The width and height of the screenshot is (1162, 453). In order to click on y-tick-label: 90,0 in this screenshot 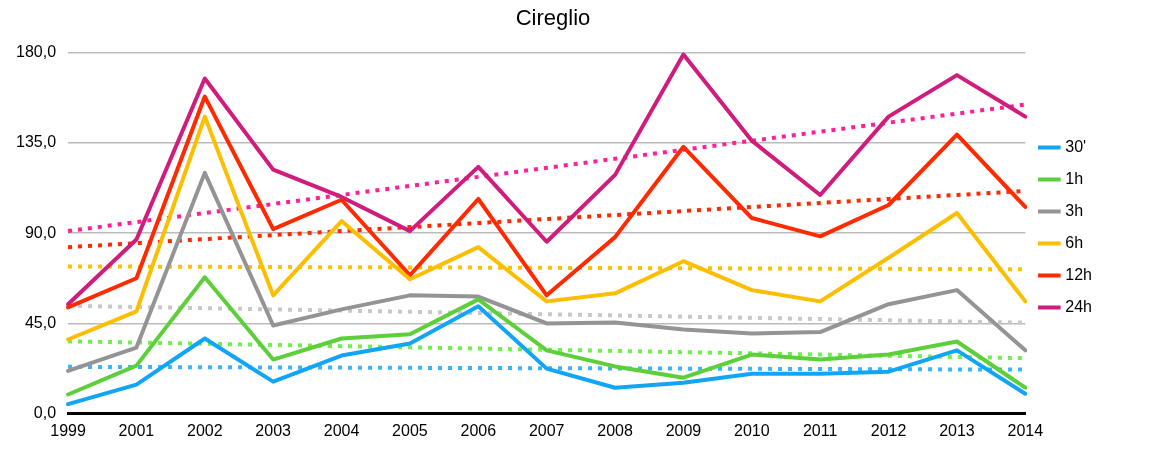, I will do `click(40, 232)`.